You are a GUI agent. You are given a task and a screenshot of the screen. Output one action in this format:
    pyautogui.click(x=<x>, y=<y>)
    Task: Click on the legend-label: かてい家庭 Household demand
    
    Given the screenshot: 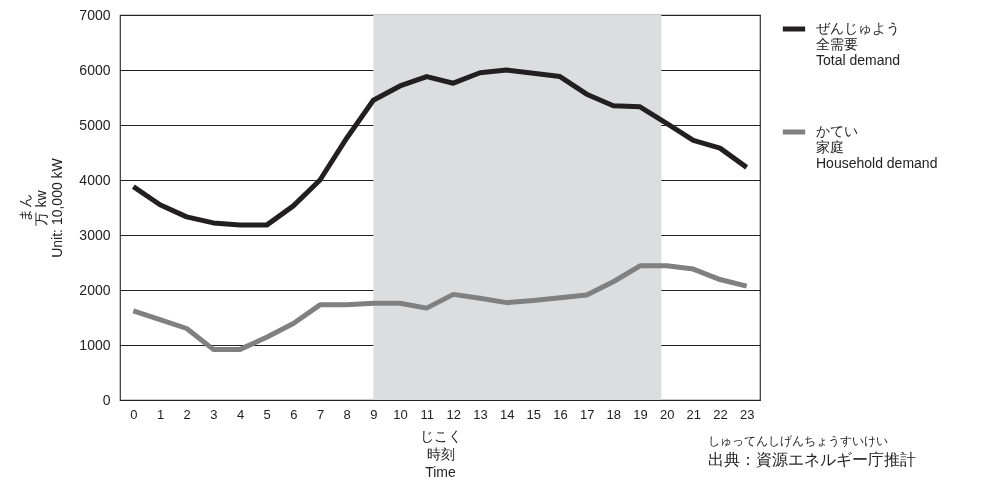 What is the action you would take?
    pyautogui.click(x=877, y=147)
    